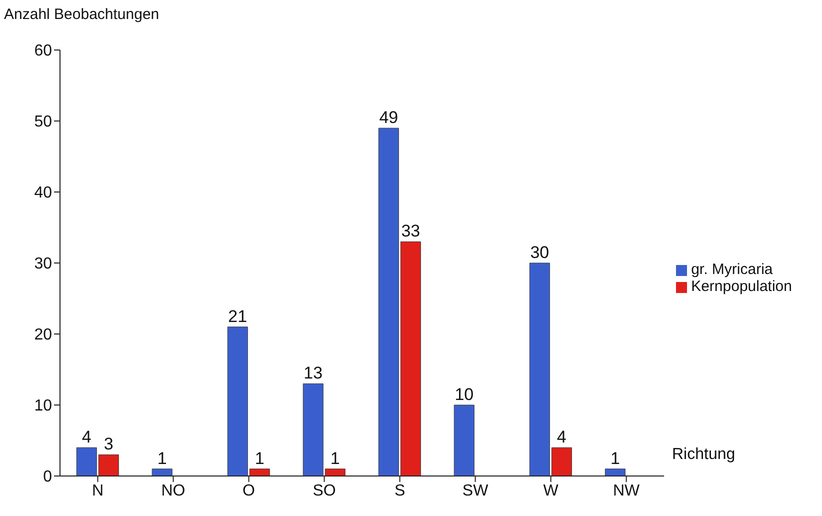 This screenshot has width=822, height=516. Describe the element at coordinates (43, 264) in the screenshot. I see `y-tick-label: 30` at that location.